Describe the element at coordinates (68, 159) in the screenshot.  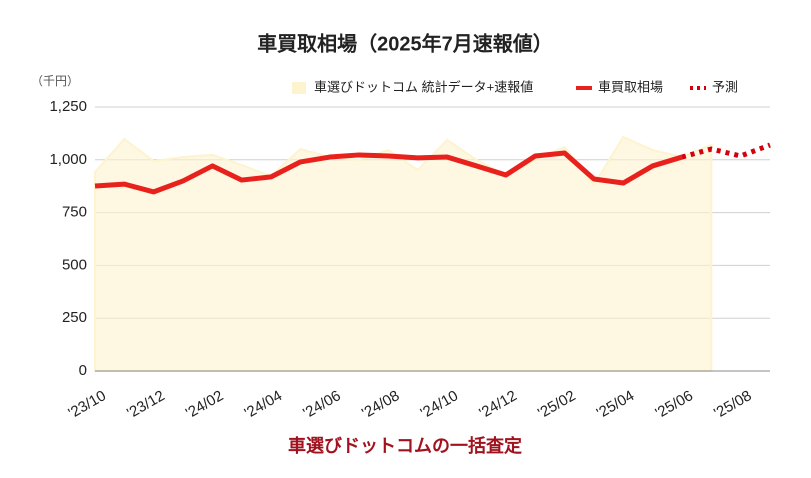
I see `y-tick-label: 1,000` at that location.